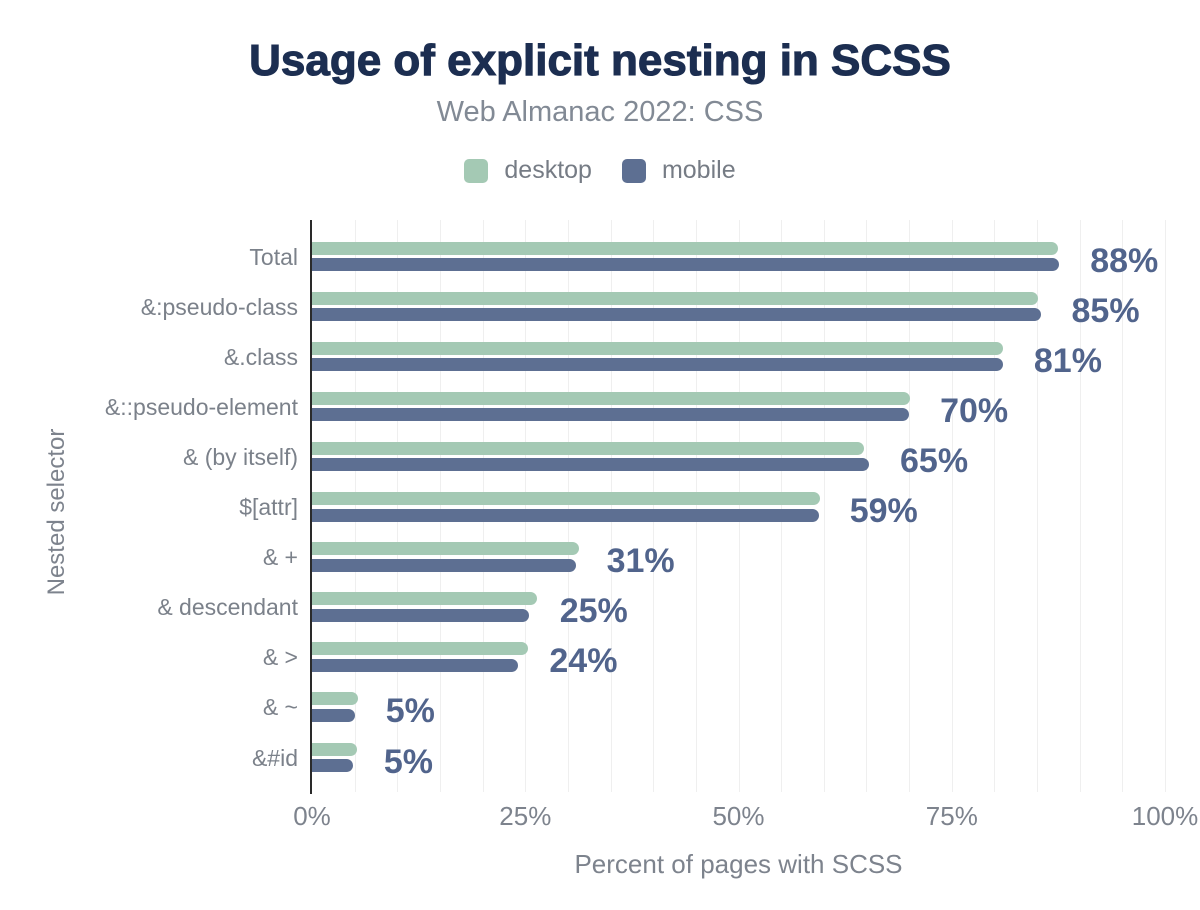 The height and width of the screenshot is (910, 1200). I want to click on value-label: 31%, so click(640, 561).